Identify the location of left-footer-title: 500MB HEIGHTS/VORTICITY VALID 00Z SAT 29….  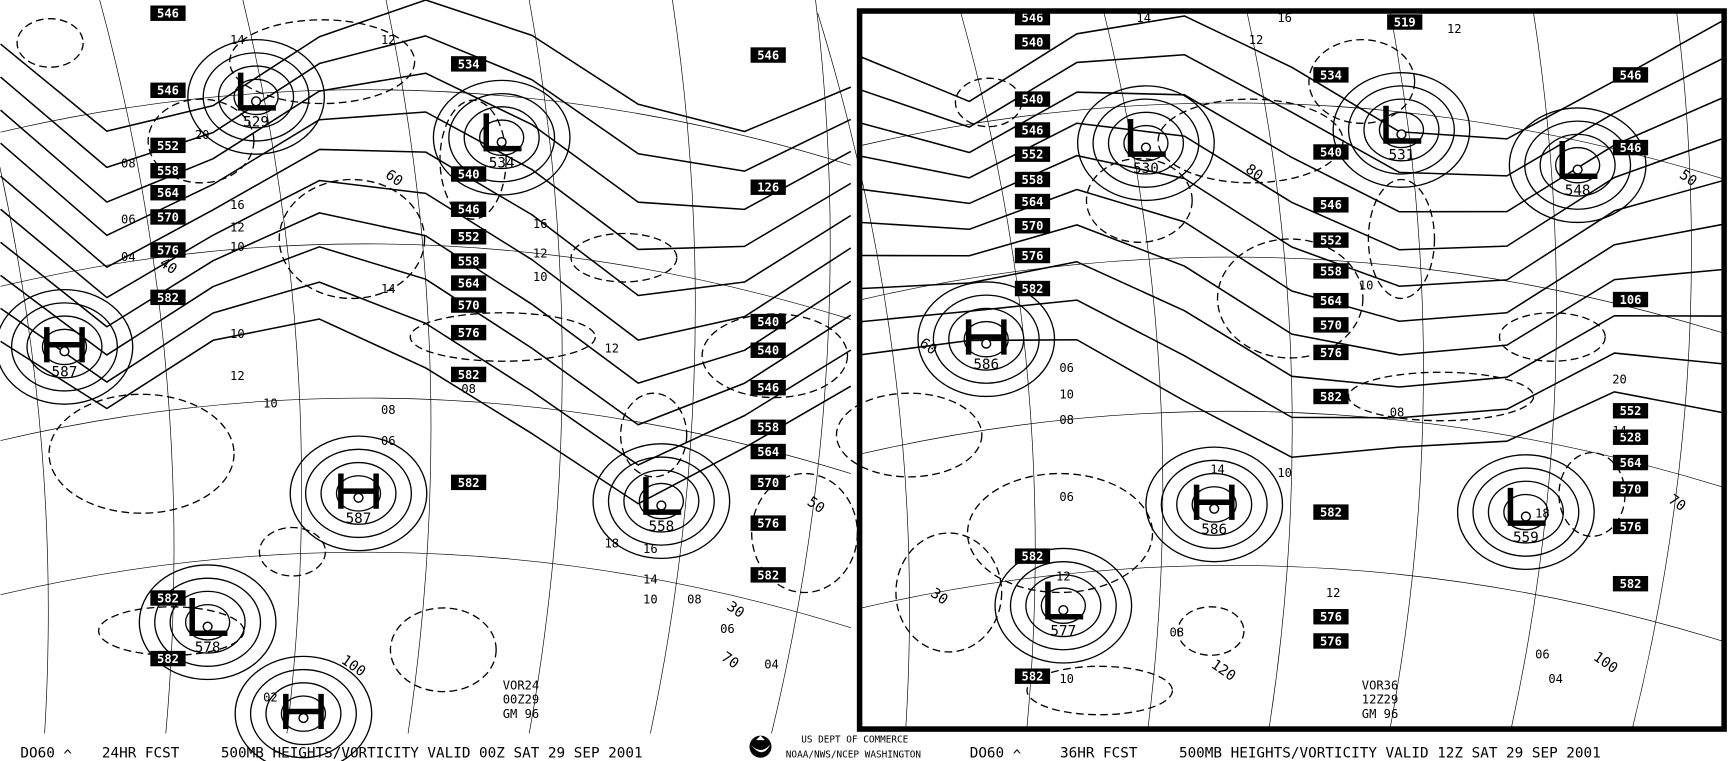
(432, 753).